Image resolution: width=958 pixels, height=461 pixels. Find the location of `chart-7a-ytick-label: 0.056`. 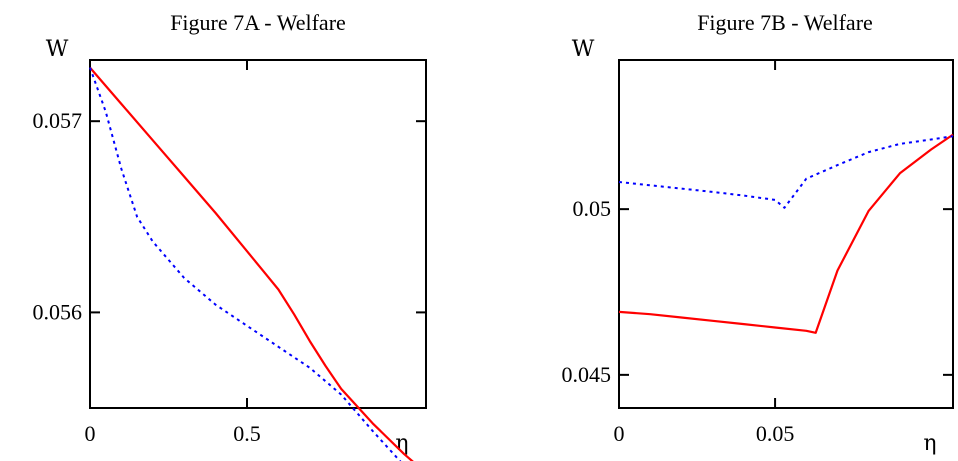

chart-7a-ytick-label: 0.056 is located at coordinates (58, 311).